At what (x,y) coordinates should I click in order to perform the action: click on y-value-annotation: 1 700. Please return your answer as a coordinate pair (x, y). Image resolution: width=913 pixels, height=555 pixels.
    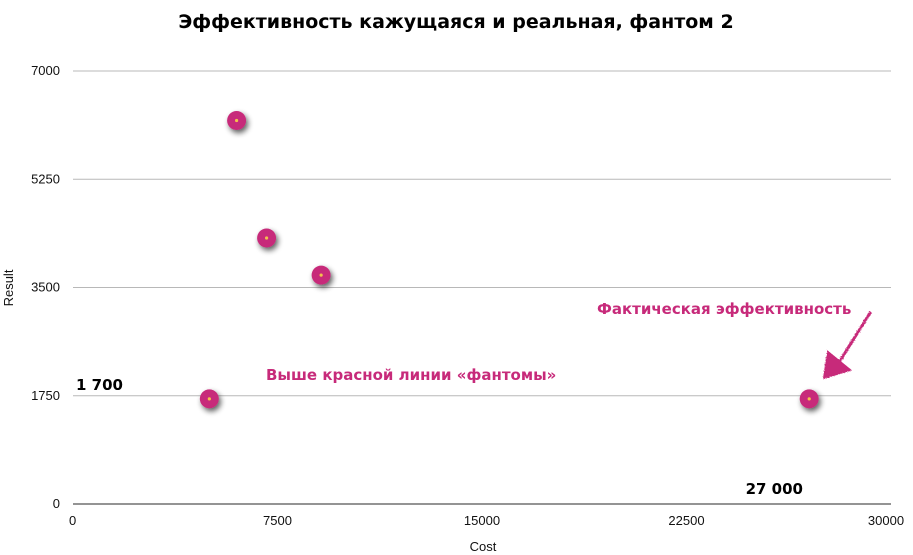
    Looking at the image, I should click on (99, 385).